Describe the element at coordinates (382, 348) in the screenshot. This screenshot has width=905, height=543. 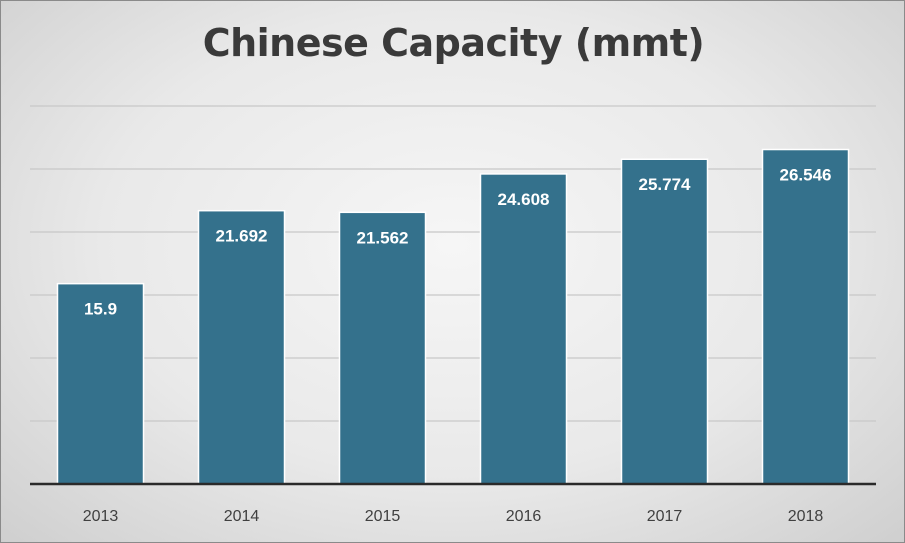
I see `bar-2015` at that location.